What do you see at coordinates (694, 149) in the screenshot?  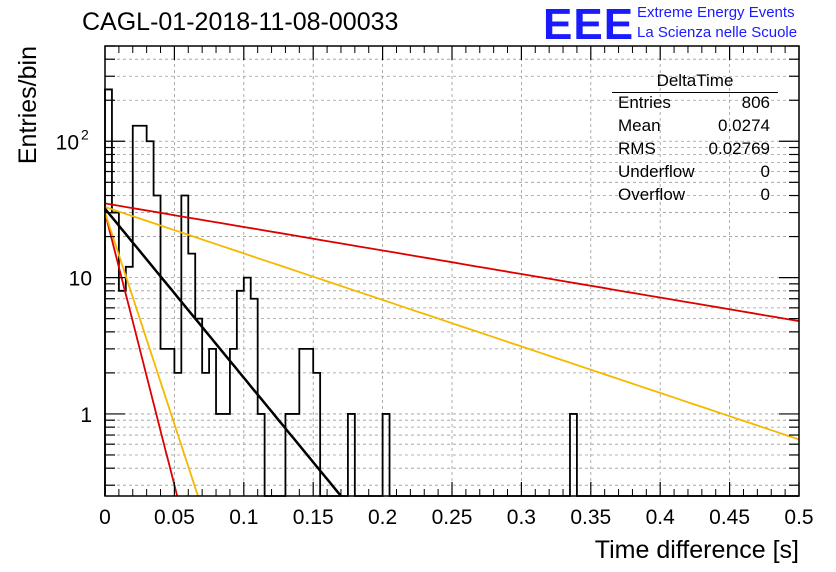 I see `stats-row: RMS 0.02769` at bounding box center [694, 149].